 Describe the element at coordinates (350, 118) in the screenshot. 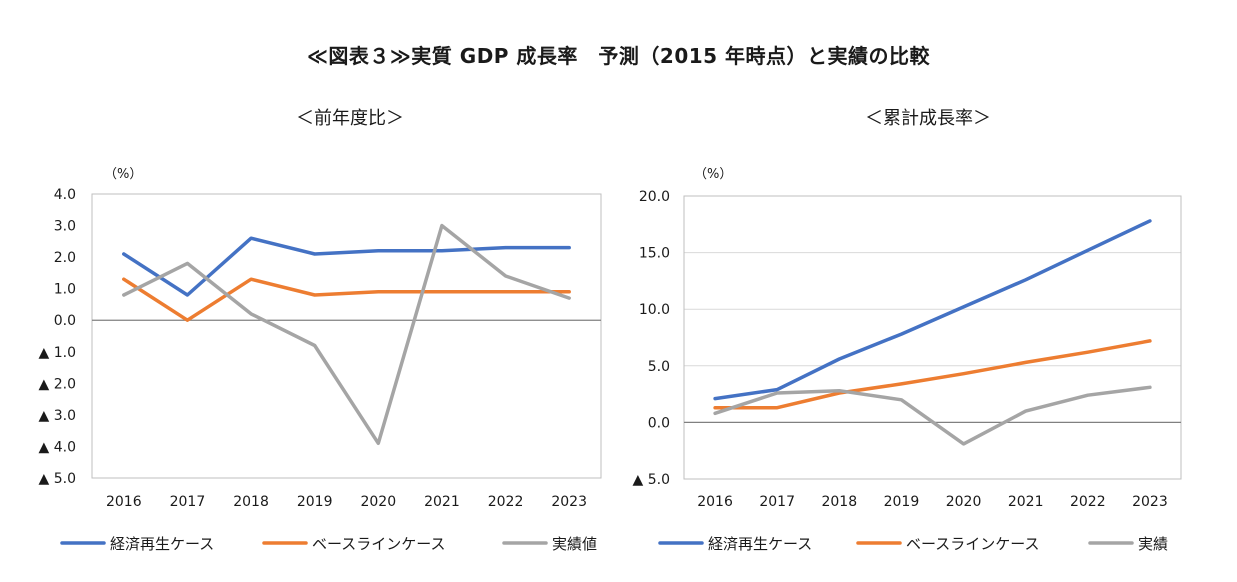

I see `chart-subtitle: ＜前年度比＞` at that location.